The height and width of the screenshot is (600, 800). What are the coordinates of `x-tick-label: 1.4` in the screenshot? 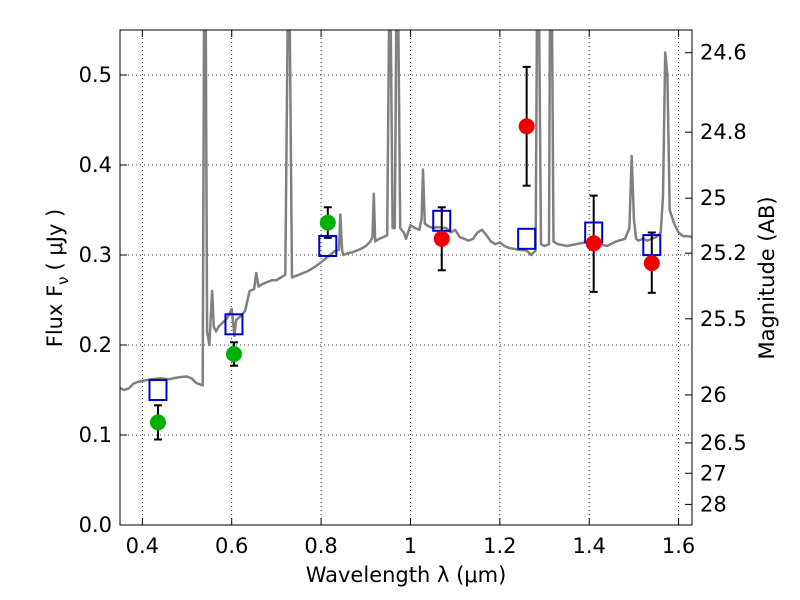 It's located at (589, 546).